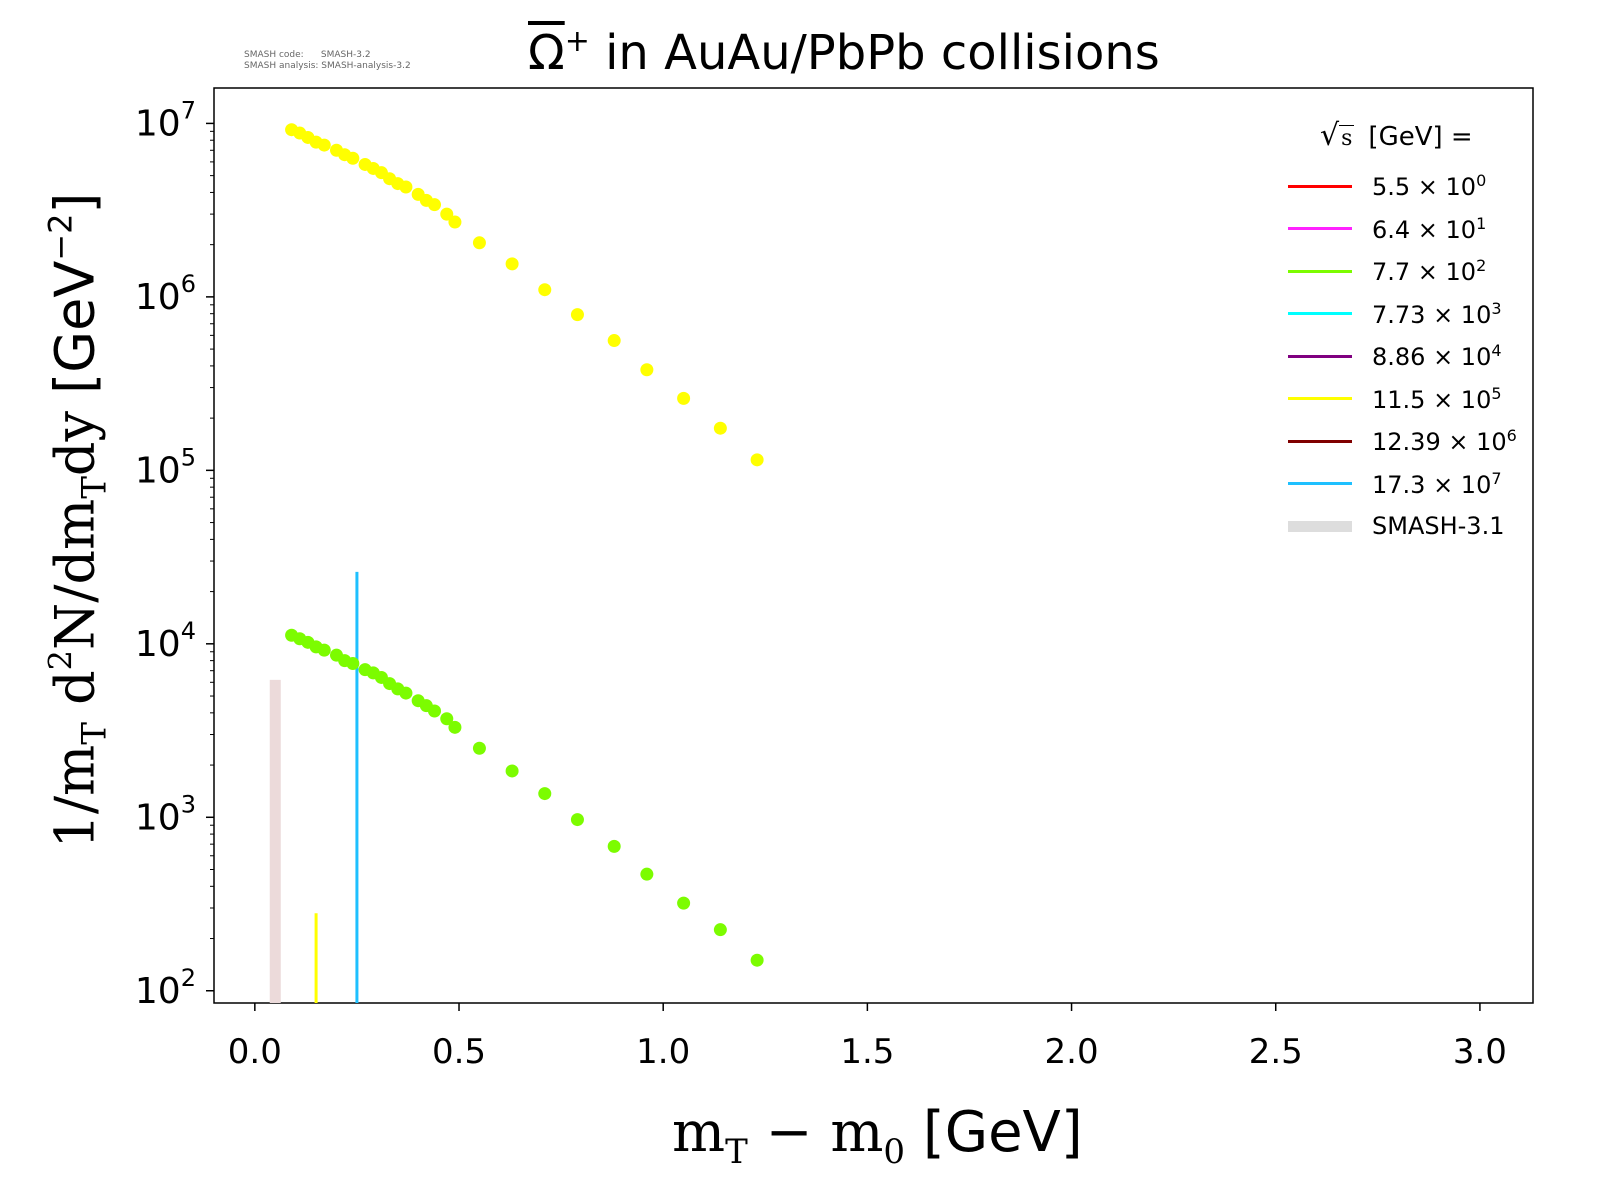 The height and width of the screenshot is (1200, 1600). I want to click on legend-title-unit: [GeV] =, so click(1420, 137).